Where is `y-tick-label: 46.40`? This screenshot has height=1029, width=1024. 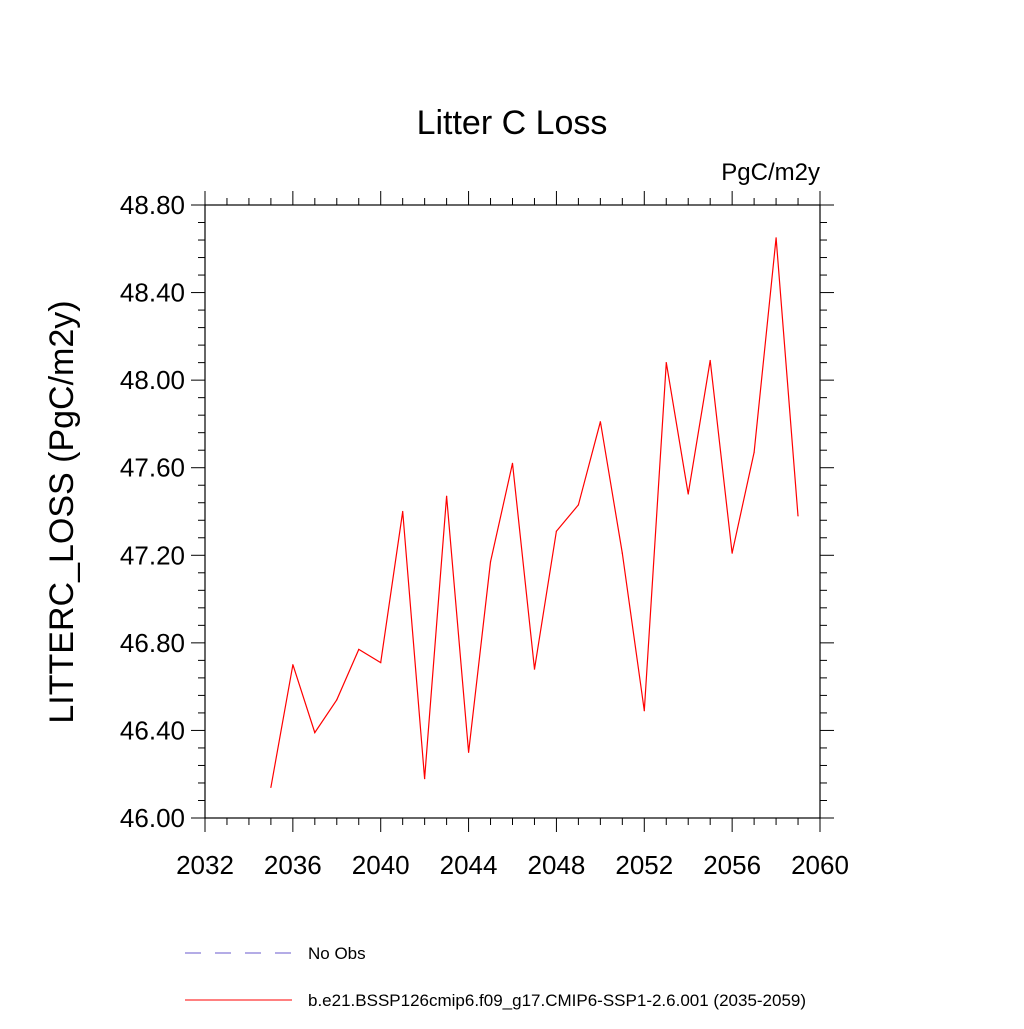
y-tick-label: 46.40 is located at coordinates (152, 730).